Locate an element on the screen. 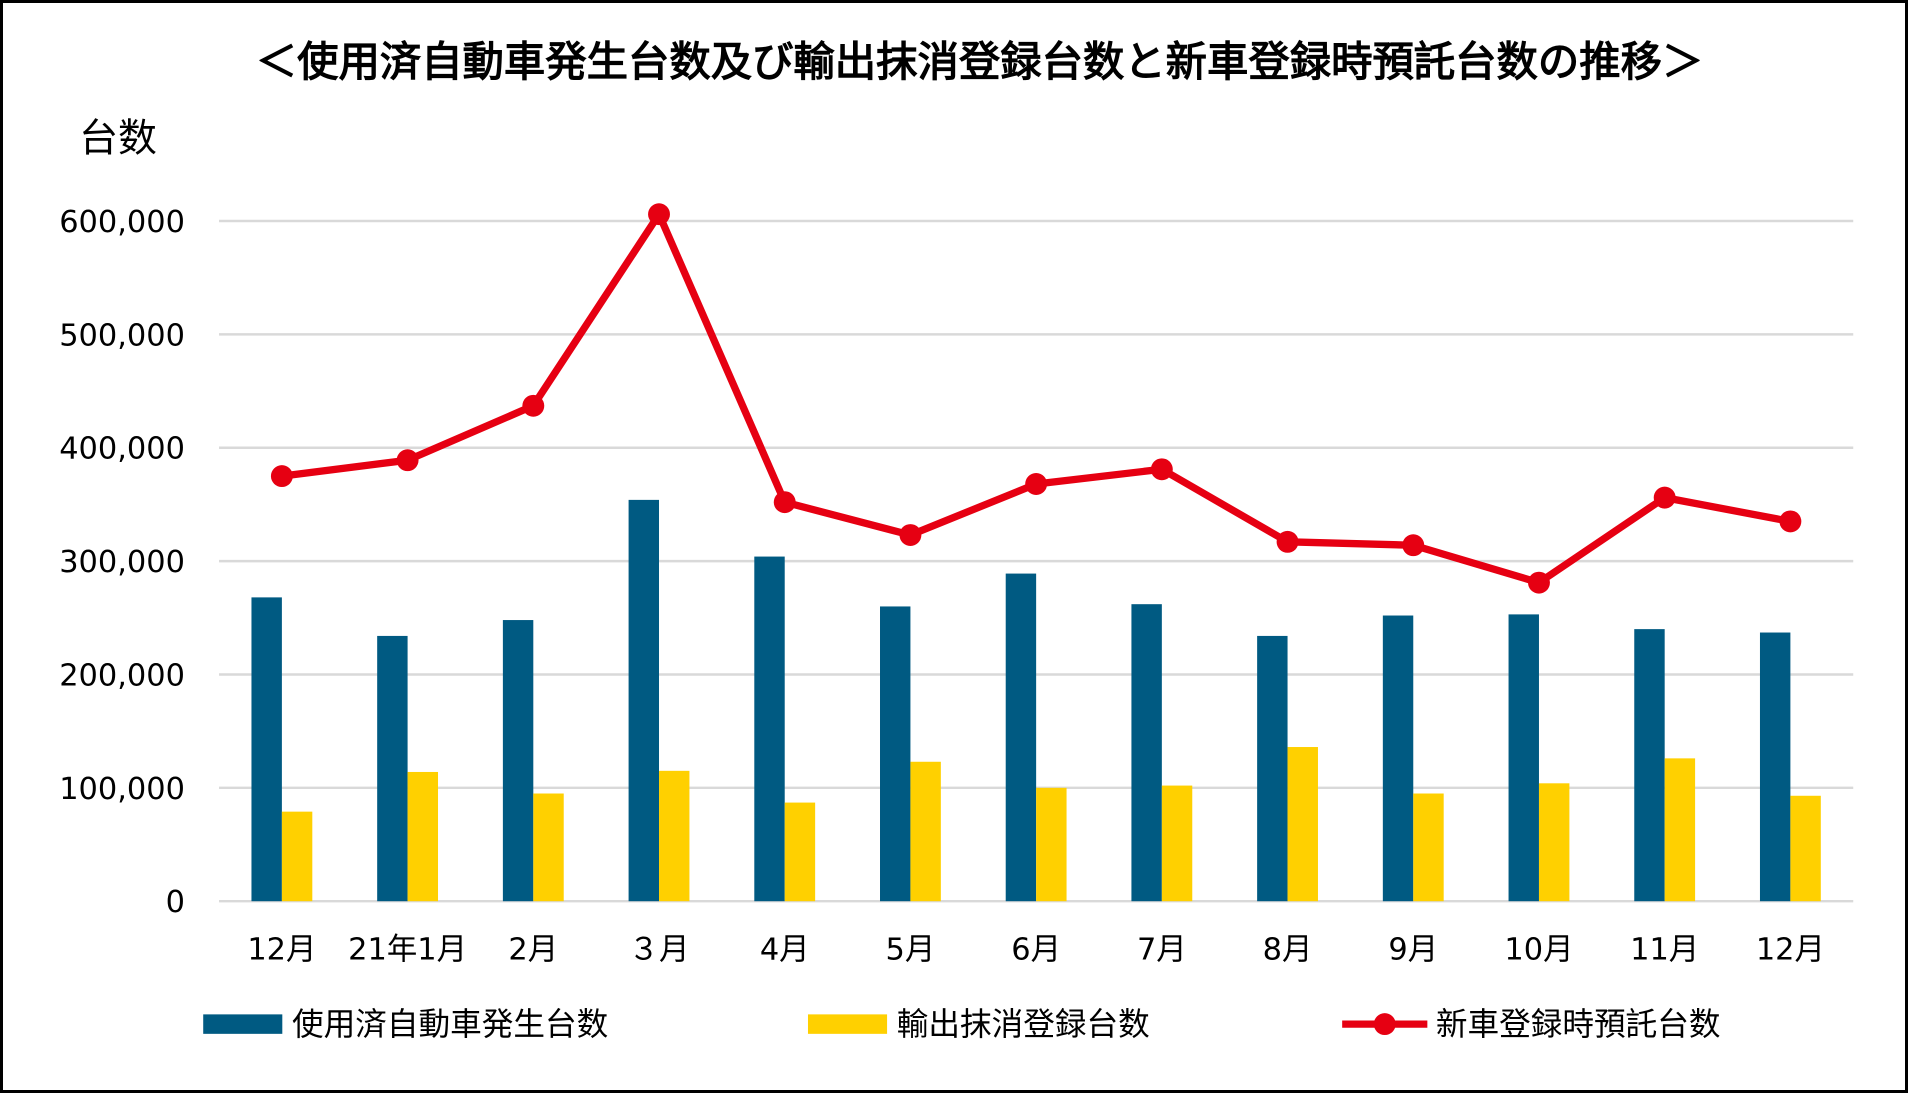  x-tick-label: 9月 is located at coordinates (1413, 950).